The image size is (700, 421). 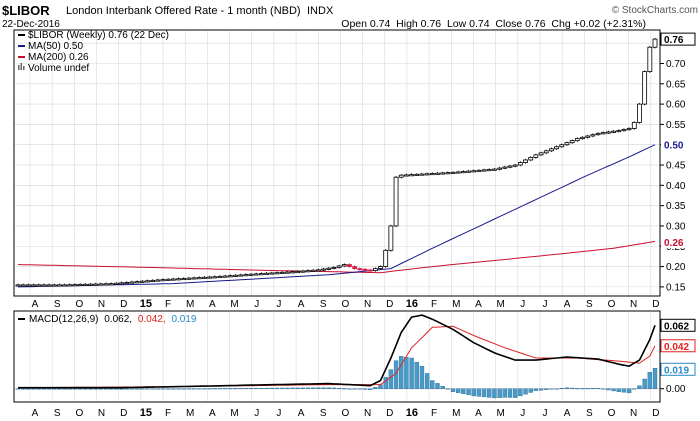 What do you see at coordinates (146, 304) in the screenshot?
I see `price-x-label: 15` at bounding box center [146, 304].